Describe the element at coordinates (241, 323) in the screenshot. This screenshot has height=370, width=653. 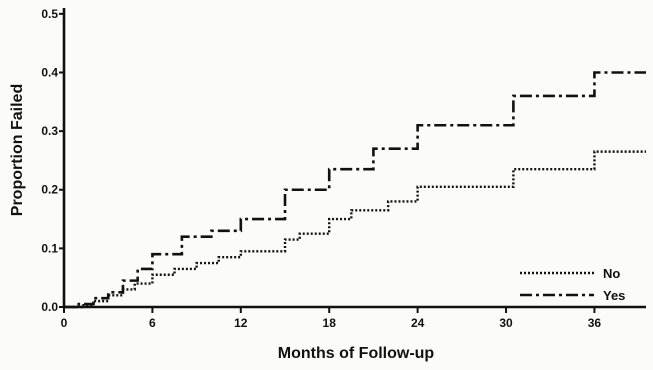
I see `x-tick-label: 12` at that location.